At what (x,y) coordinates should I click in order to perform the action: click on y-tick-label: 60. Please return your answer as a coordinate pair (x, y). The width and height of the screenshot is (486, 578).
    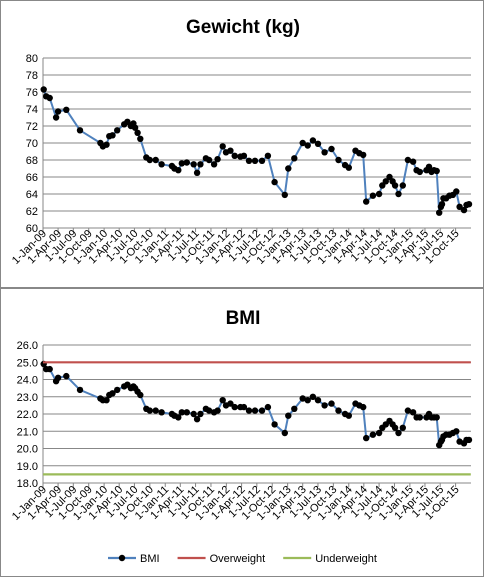
    Looking at the image, I should click on (32, 229).